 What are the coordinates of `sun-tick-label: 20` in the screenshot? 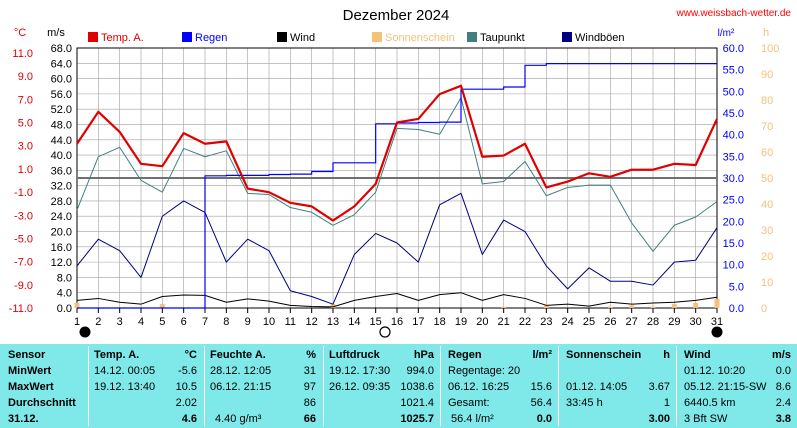 It's located at (767, 257).